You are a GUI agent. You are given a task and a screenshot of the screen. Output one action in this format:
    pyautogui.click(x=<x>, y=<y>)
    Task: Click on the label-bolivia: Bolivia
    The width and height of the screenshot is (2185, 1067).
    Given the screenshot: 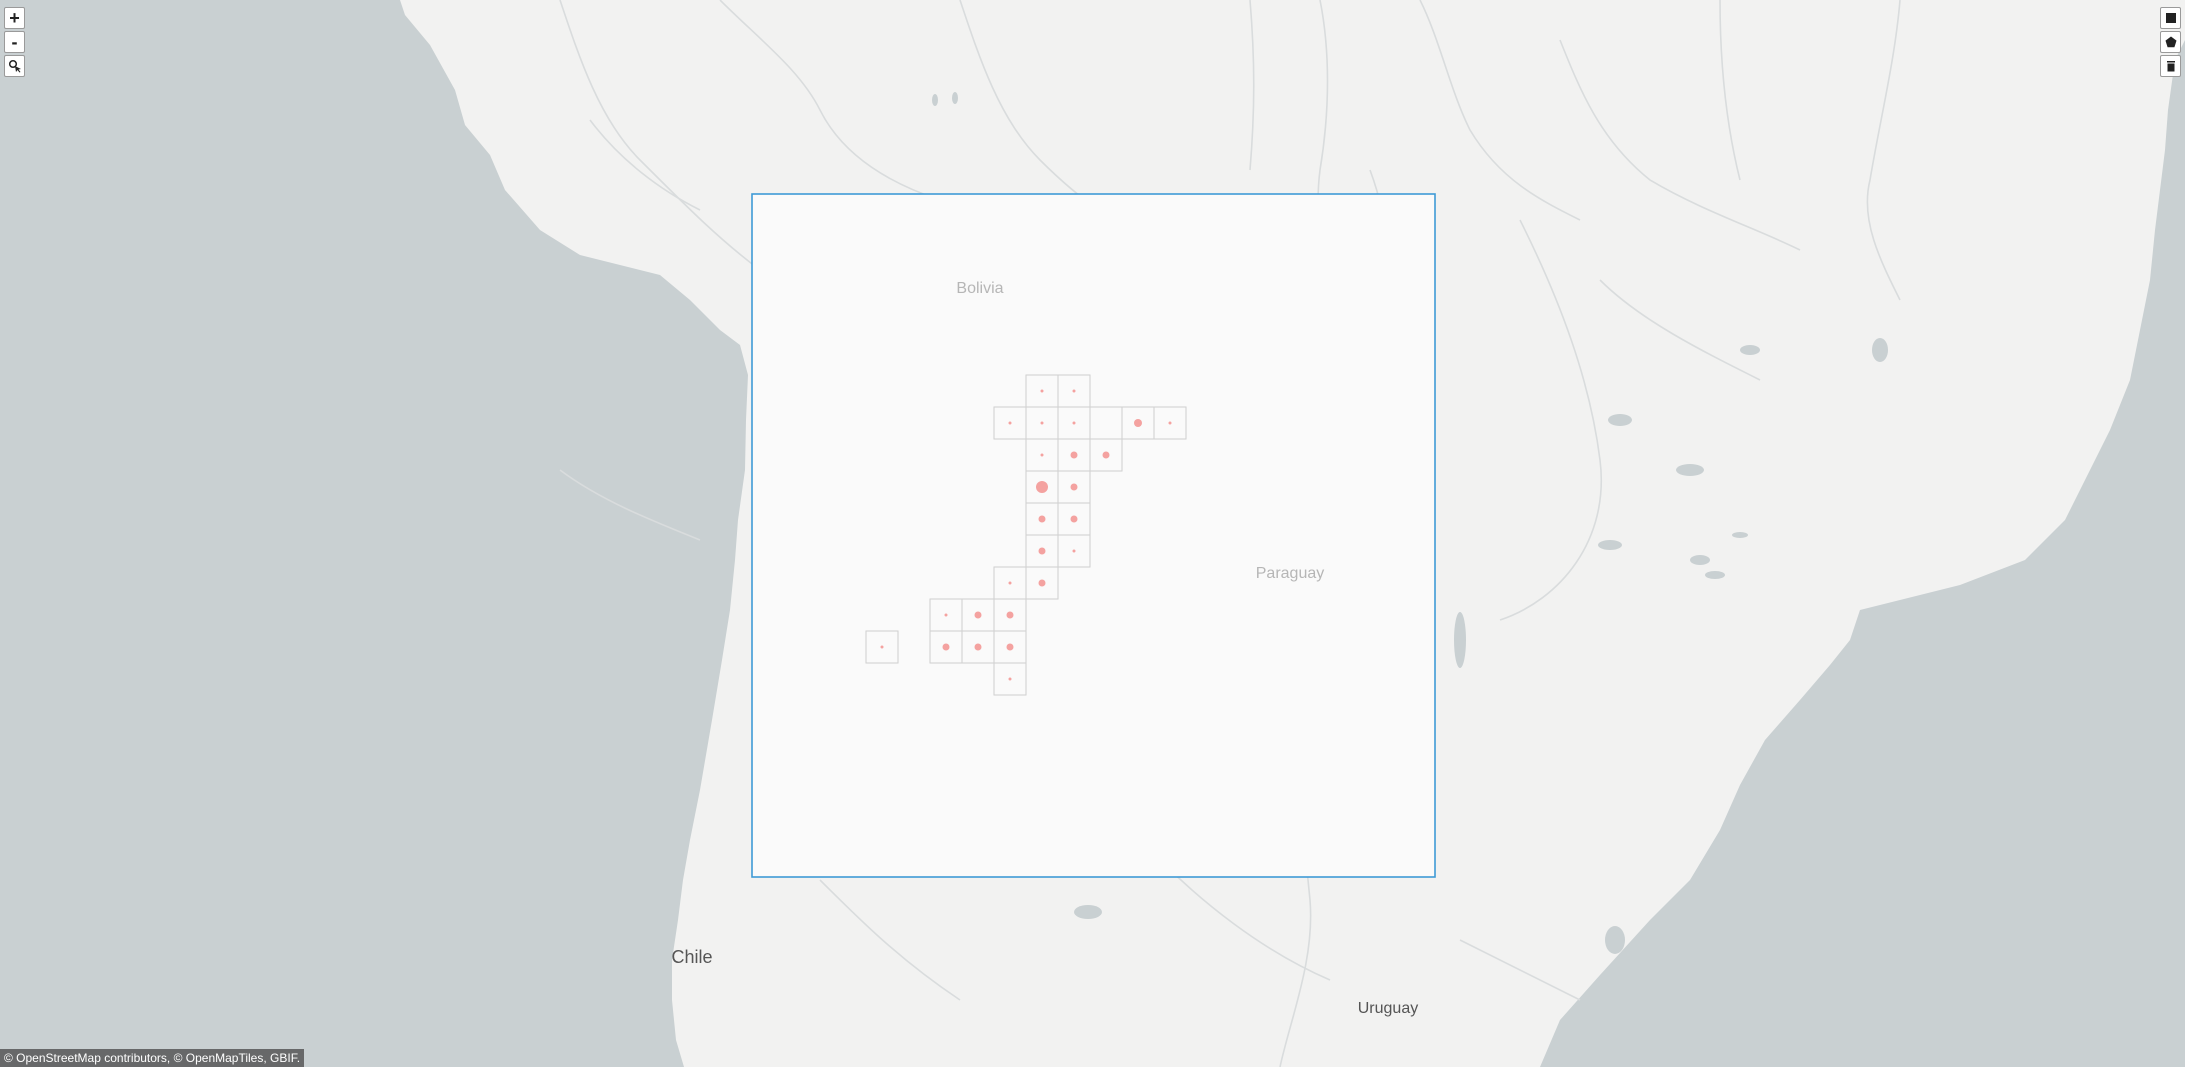 What is the action you would take?
    pyautogui.click(x=979, y=288)
    